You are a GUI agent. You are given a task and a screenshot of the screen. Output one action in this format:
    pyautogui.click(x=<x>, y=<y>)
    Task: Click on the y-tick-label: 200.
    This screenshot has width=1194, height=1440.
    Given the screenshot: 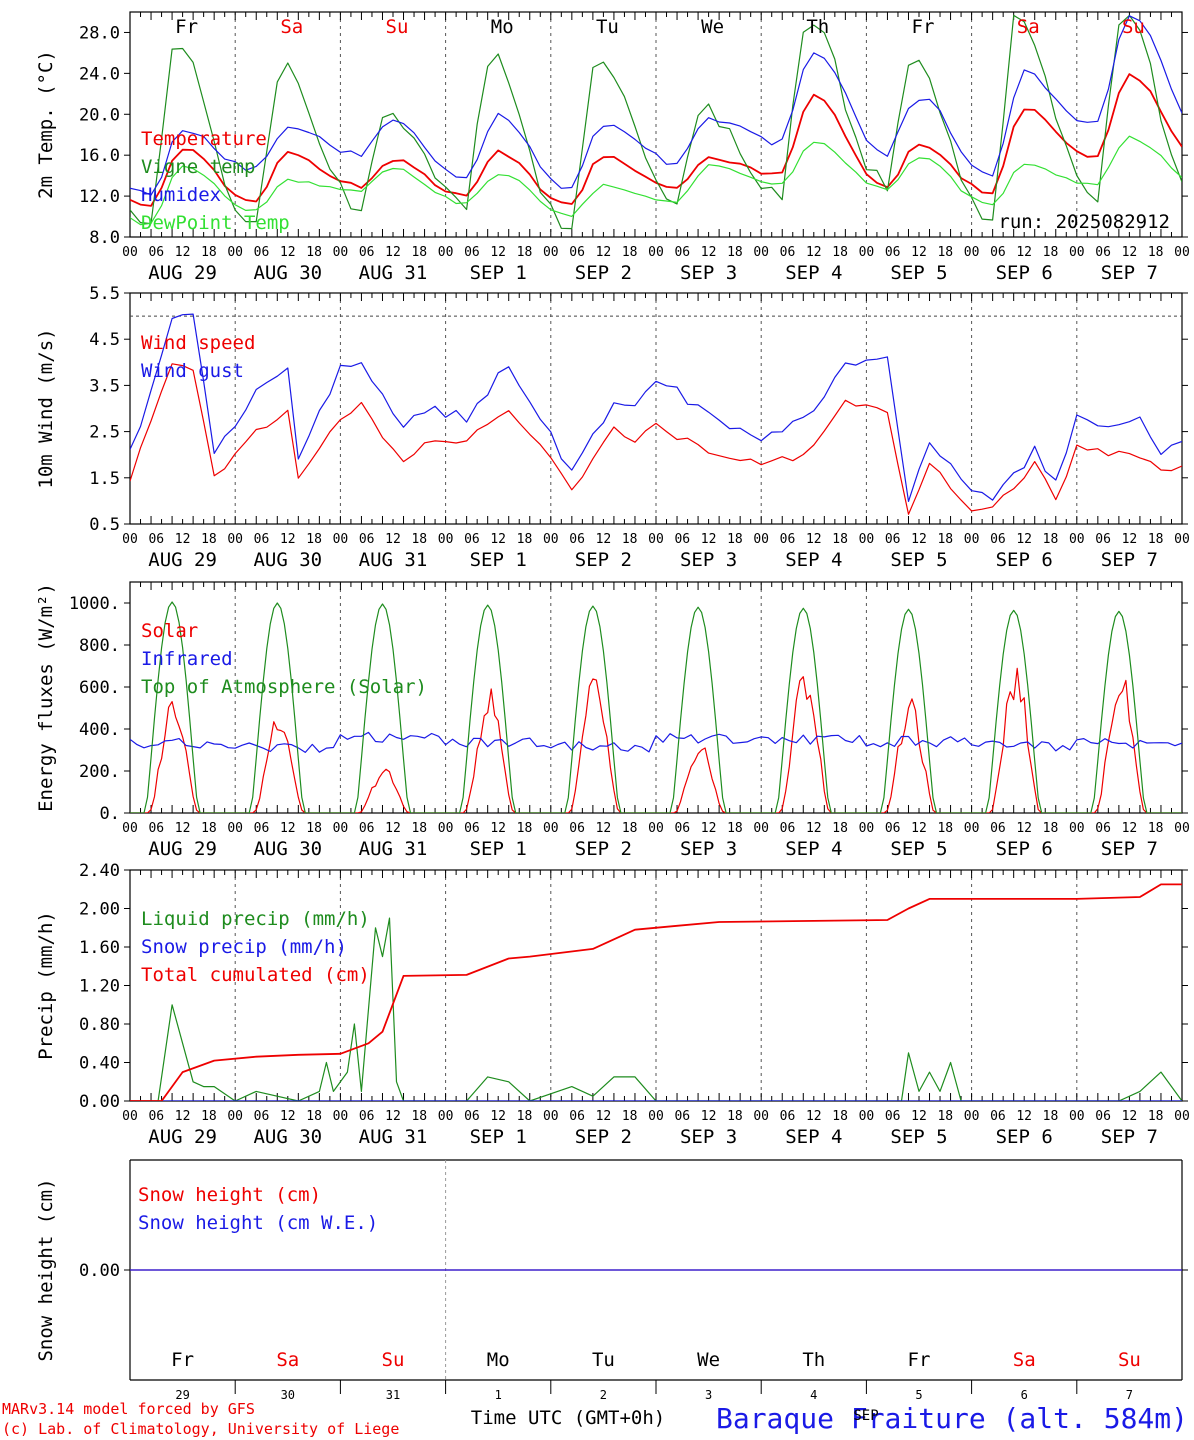 What is the action you would take?
    pyautogui.click(x=99, y=772)
    